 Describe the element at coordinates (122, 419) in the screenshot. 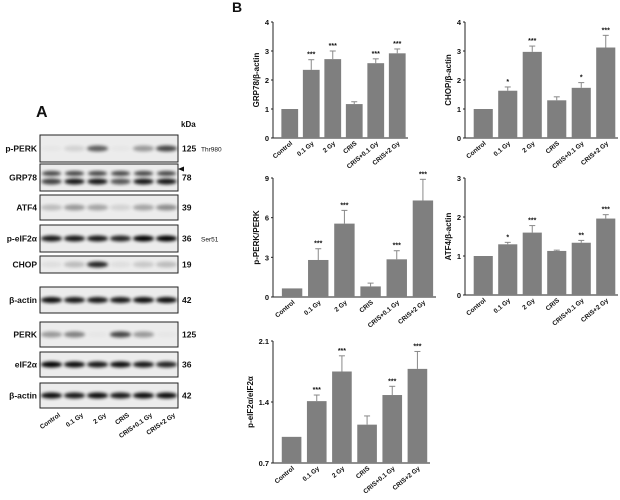

I see `lane-label: CRIS` at that location.